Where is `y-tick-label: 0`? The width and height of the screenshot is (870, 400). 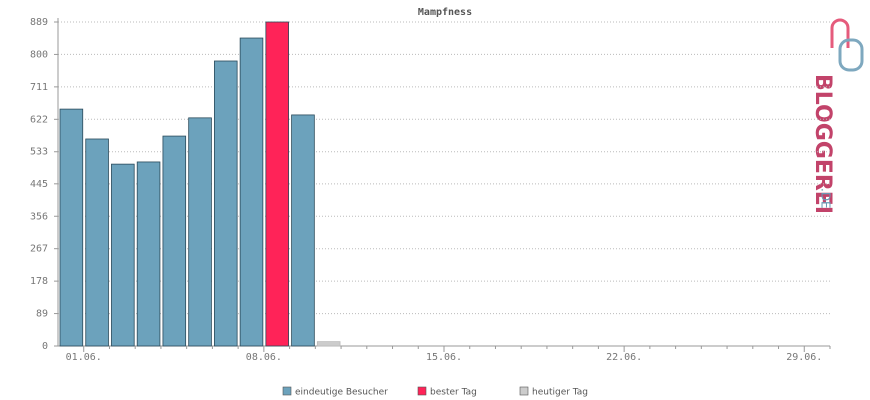
y-tick-label: 0 is located at coordinates (45, 346).